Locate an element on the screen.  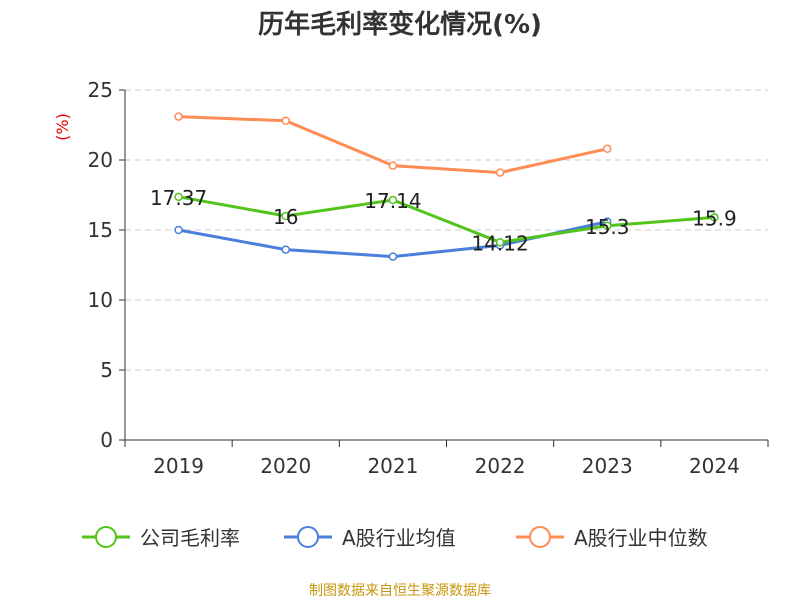
data-label: 14.12 is located at coordinates (499, 243).